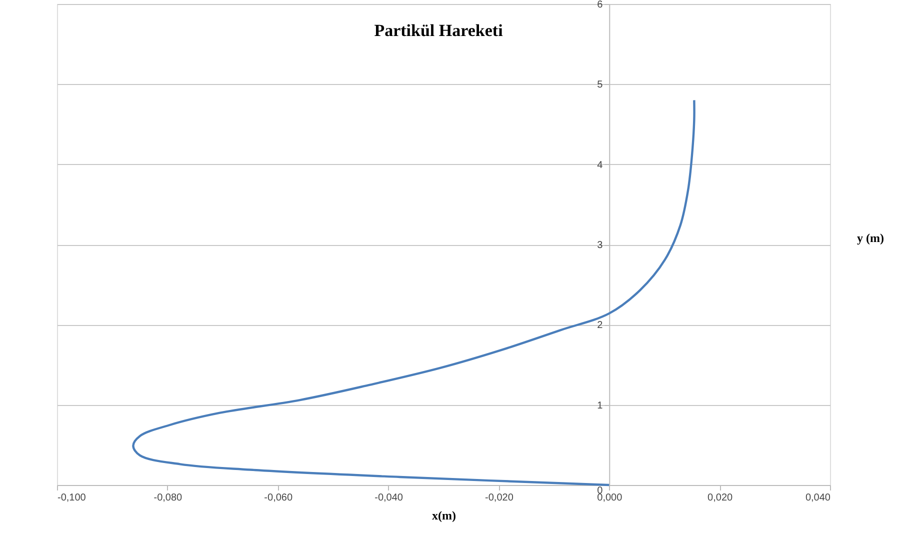 The width and height of the screenshot is (906, 560). I want to click on y-tick-label: 6, so click(600, 5).